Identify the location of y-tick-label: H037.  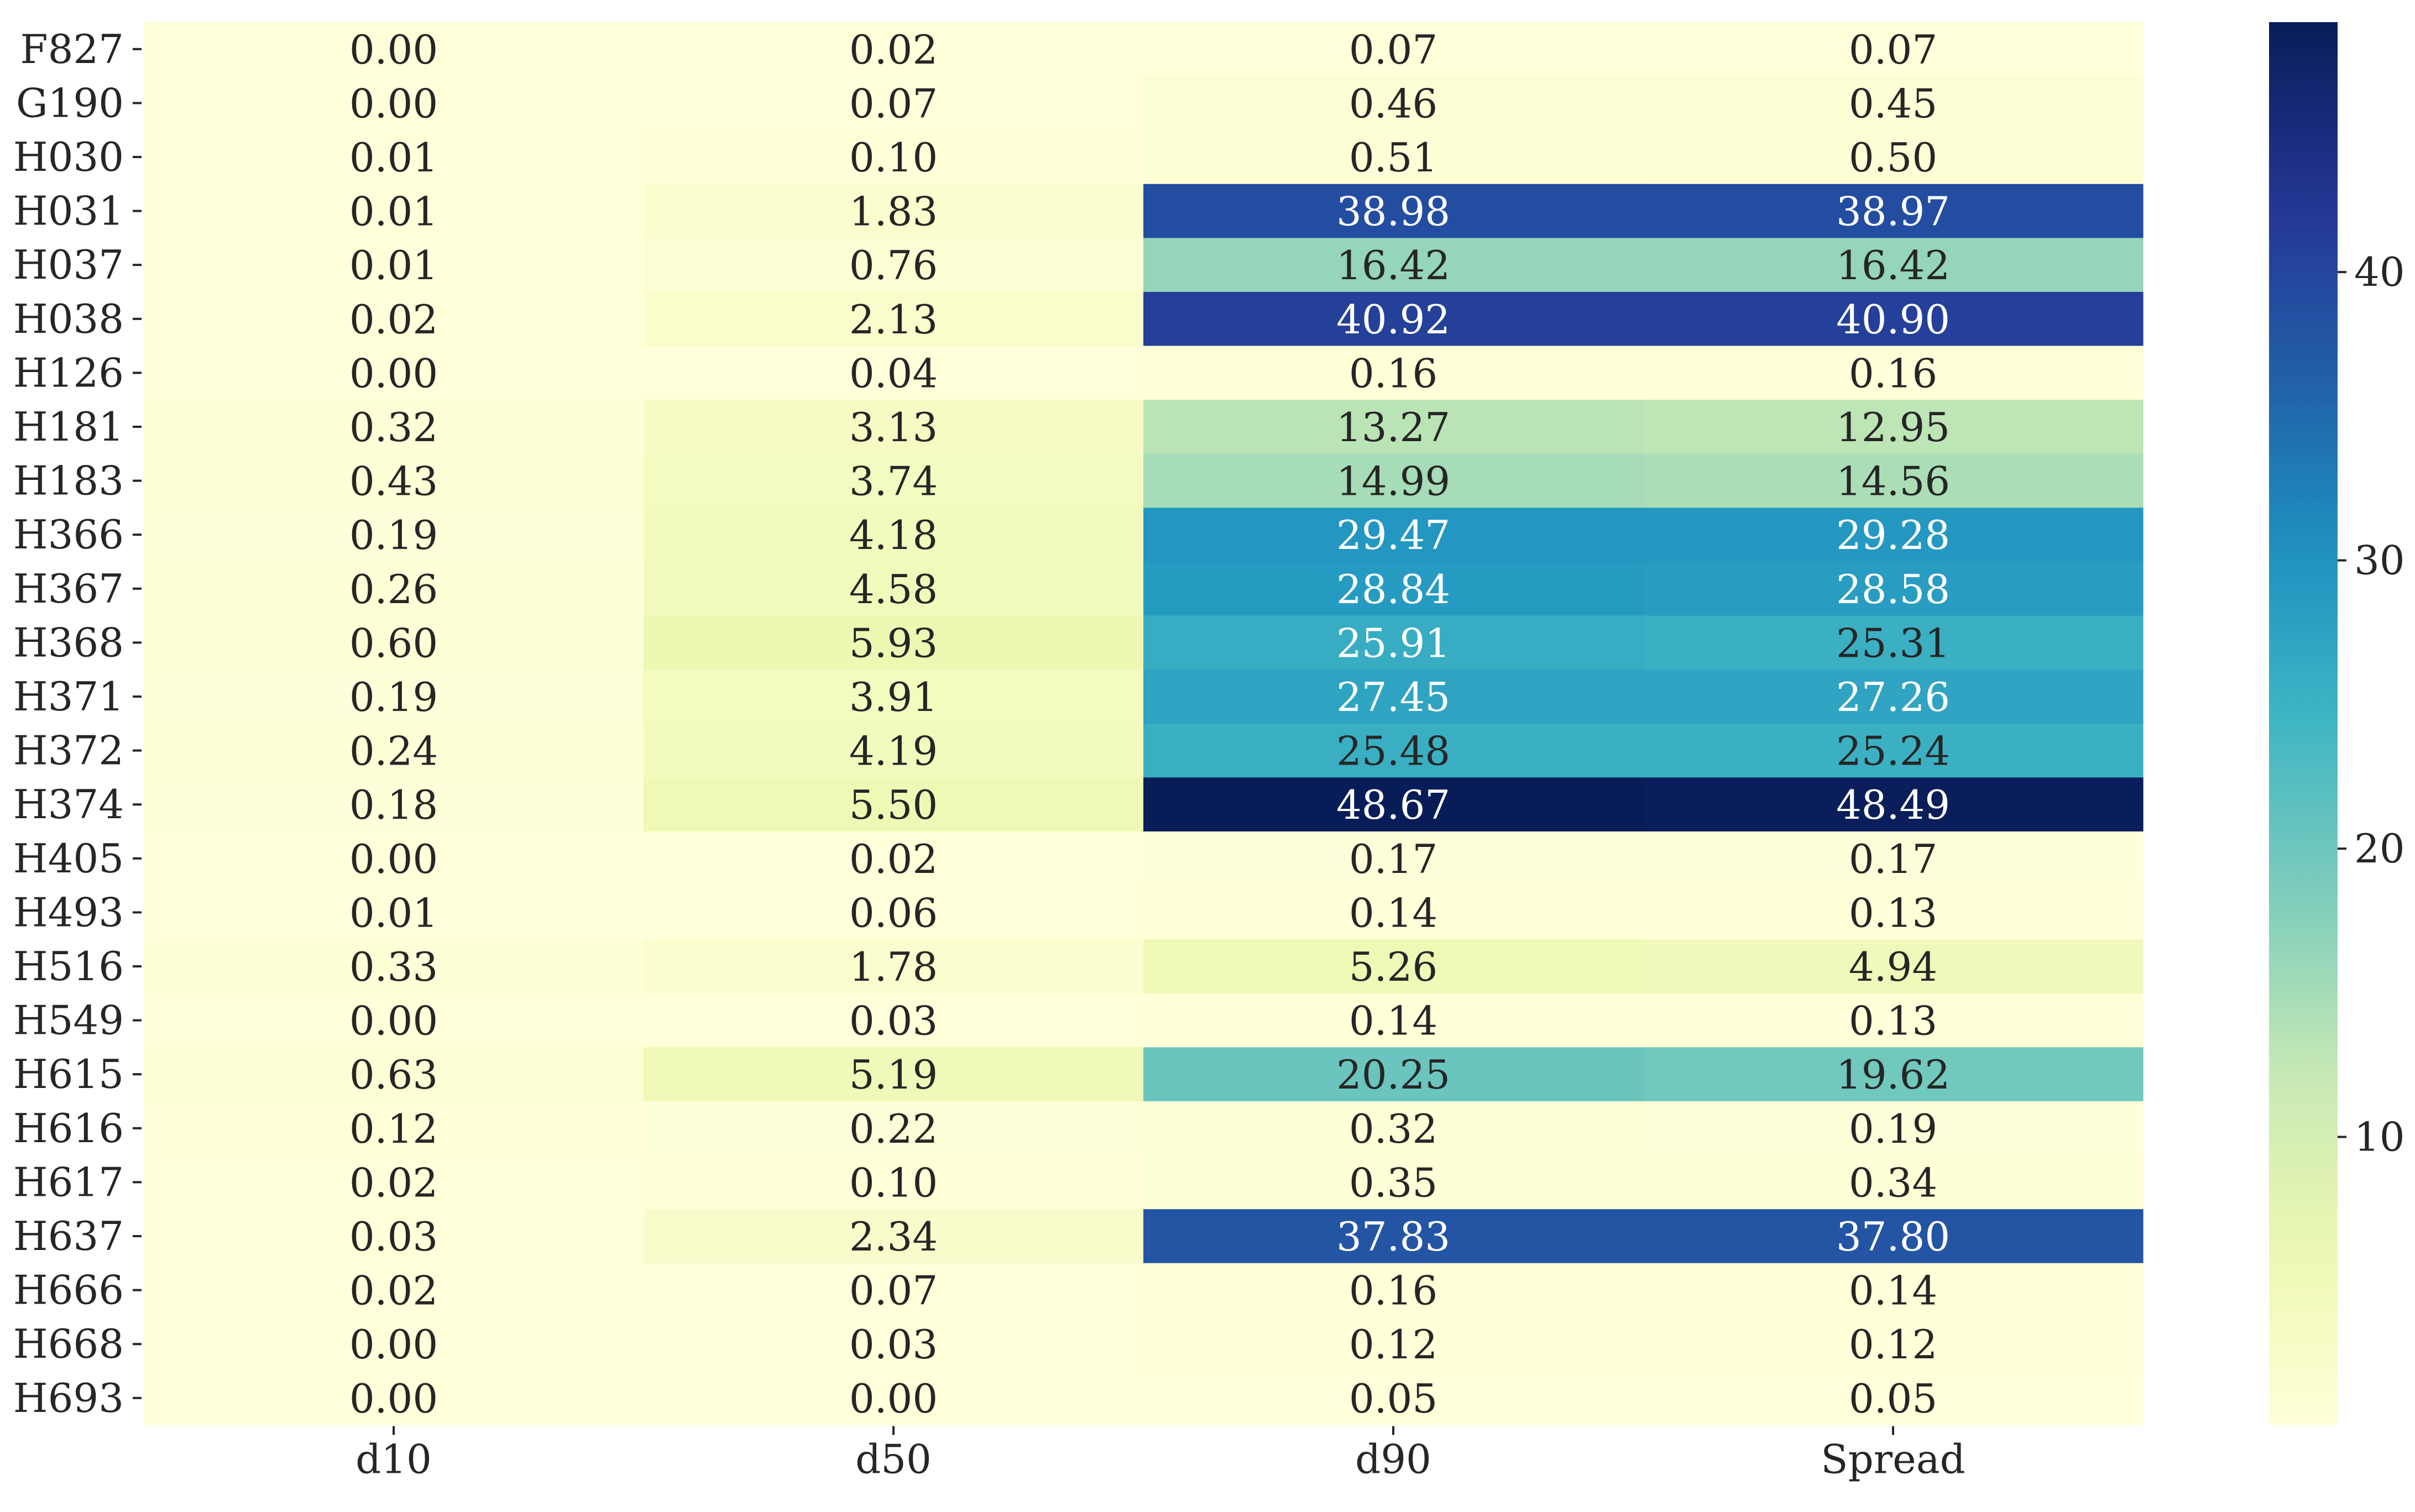
(69, 265).